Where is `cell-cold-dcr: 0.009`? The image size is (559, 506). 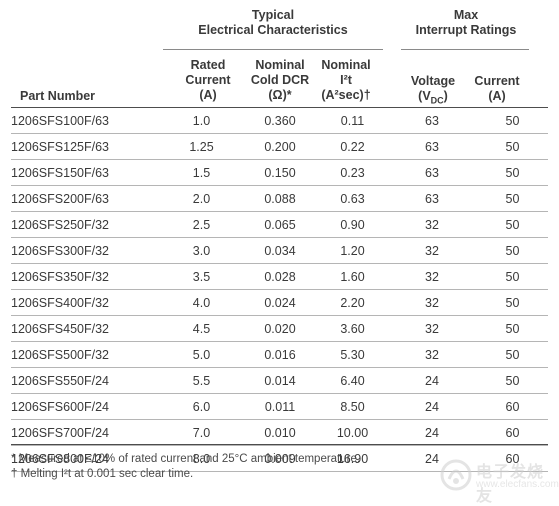 cell-cold-dcr: 0.009 is located at coordinates (280, 458).